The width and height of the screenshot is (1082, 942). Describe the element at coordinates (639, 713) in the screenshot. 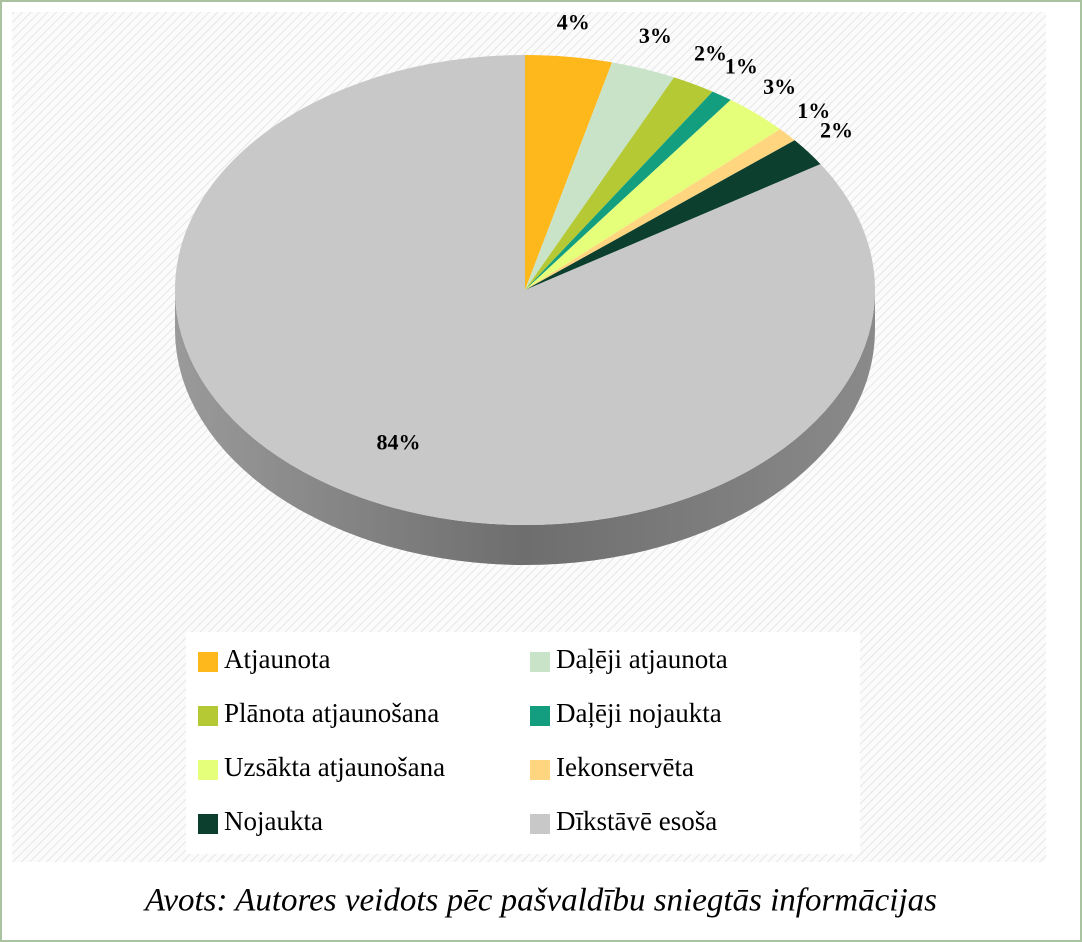

I see `legend-label: Daļēji nojaukta` at that location.